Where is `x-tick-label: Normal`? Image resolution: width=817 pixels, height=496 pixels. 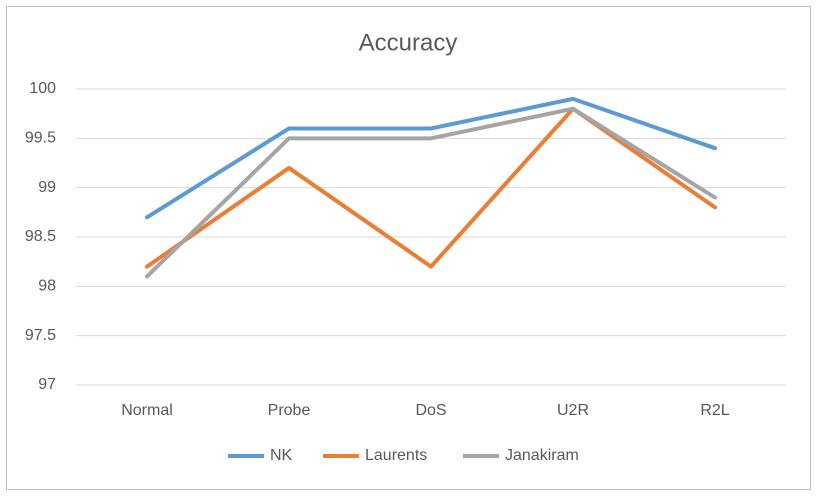
x-tick-label: Normal is located at coordinates (147, 410).